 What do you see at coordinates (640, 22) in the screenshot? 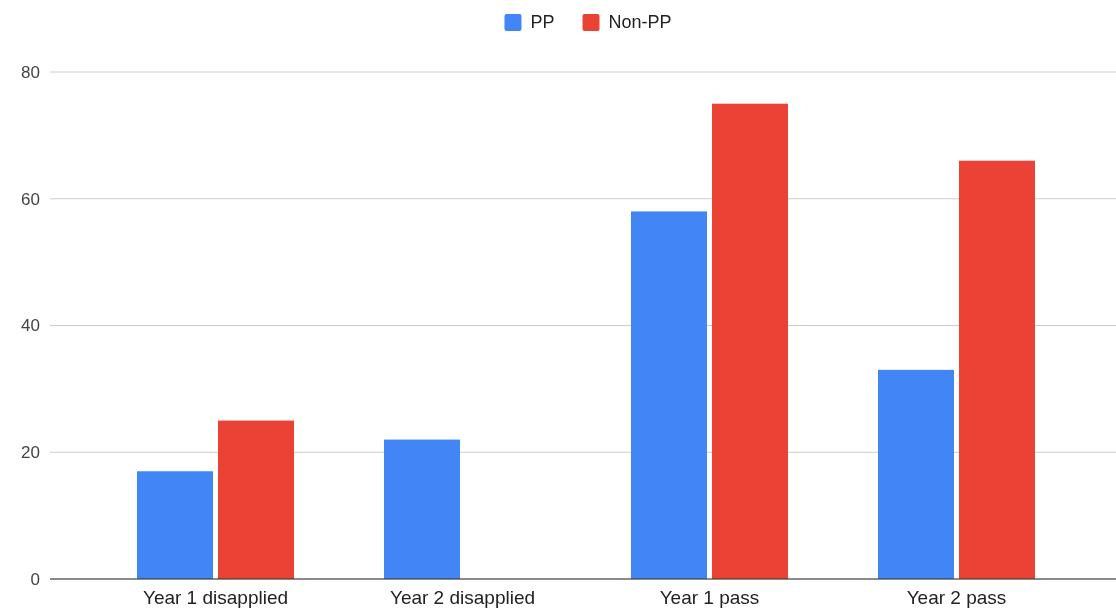
I see `legend-label: Non-PP` at bounding box center [640, 22].